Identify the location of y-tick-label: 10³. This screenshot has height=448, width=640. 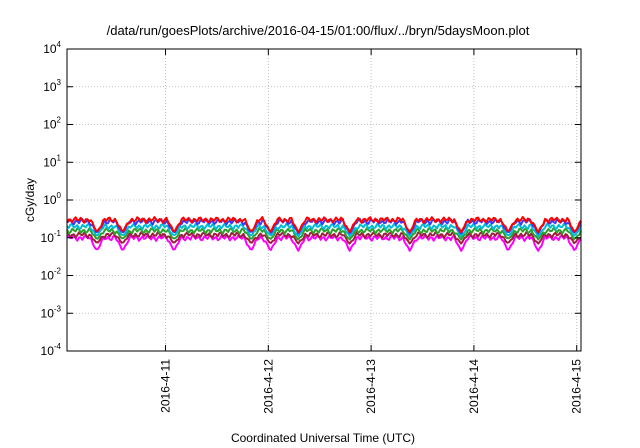
(52, 86).